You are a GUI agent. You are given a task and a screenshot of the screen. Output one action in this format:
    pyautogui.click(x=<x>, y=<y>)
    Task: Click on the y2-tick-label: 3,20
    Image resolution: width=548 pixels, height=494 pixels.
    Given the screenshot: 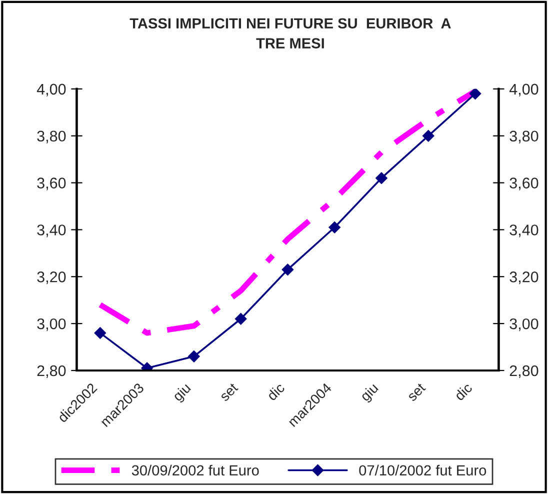 What is the action you would take?
    pyautogui.click(x=524, y=278)
    